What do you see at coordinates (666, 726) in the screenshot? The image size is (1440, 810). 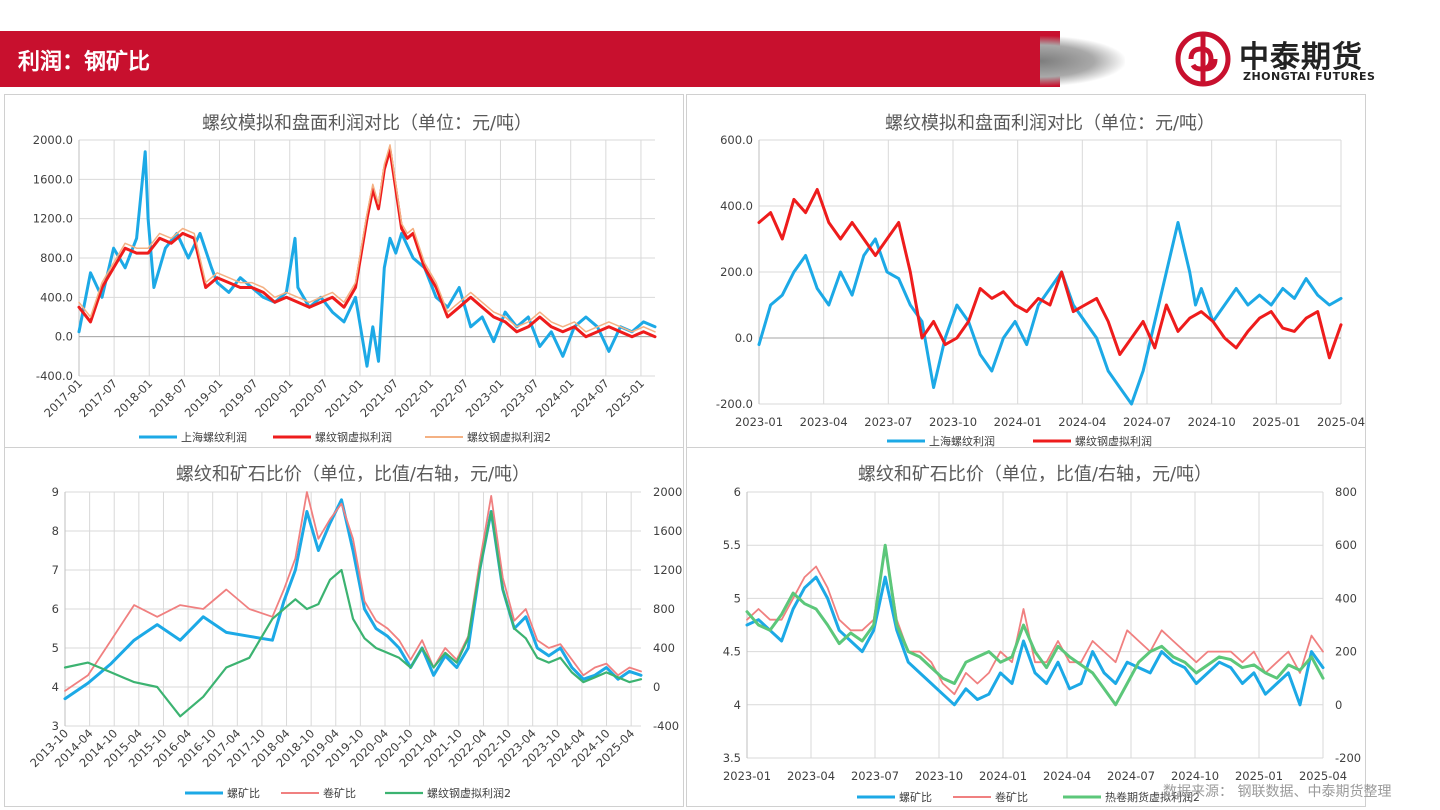 I see `y2-tick-label: -400` at bounding box center [666, 726].